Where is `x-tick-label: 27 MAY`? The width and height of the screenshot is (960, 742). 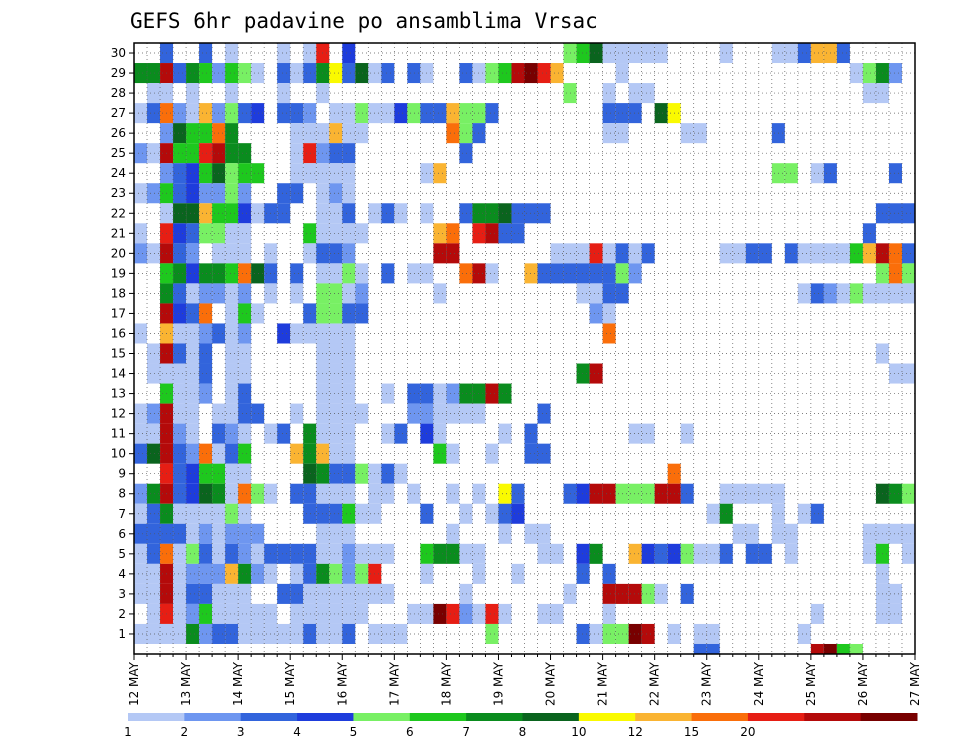 x-tick-label: 27 MAY is located at coordinates (915, 683).